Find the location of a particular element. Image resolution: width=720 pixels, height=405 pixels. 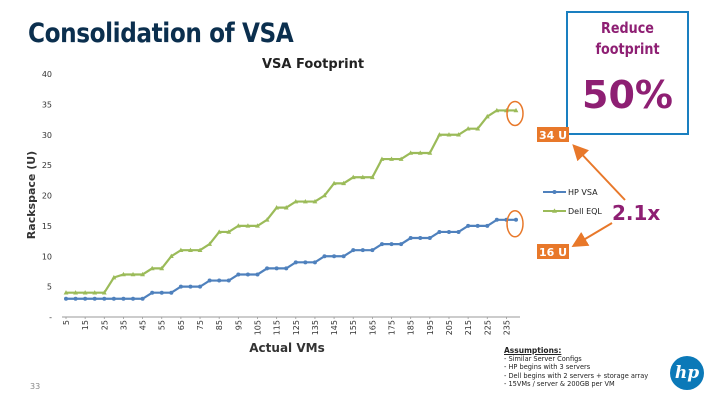

x-tick-label: 95 is located at coordinates (238, 325).